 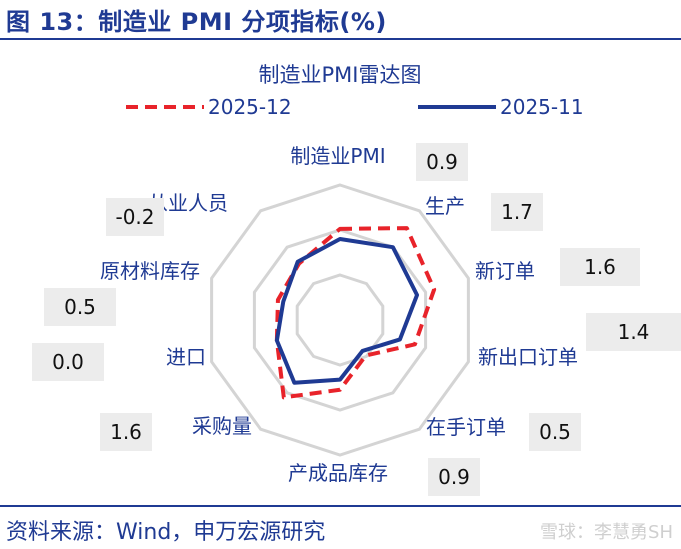 I want to click on difference-value-2: 1.6, so click(x=600, y=267).